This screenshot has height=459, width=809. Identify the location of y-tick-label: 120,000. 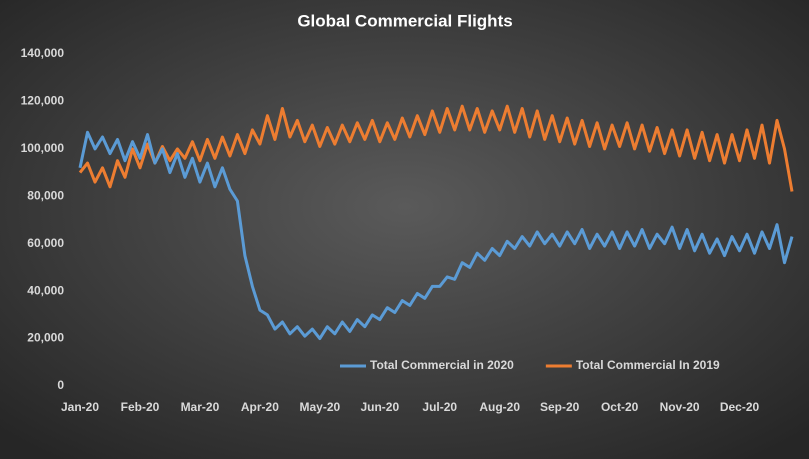
(43, 101).